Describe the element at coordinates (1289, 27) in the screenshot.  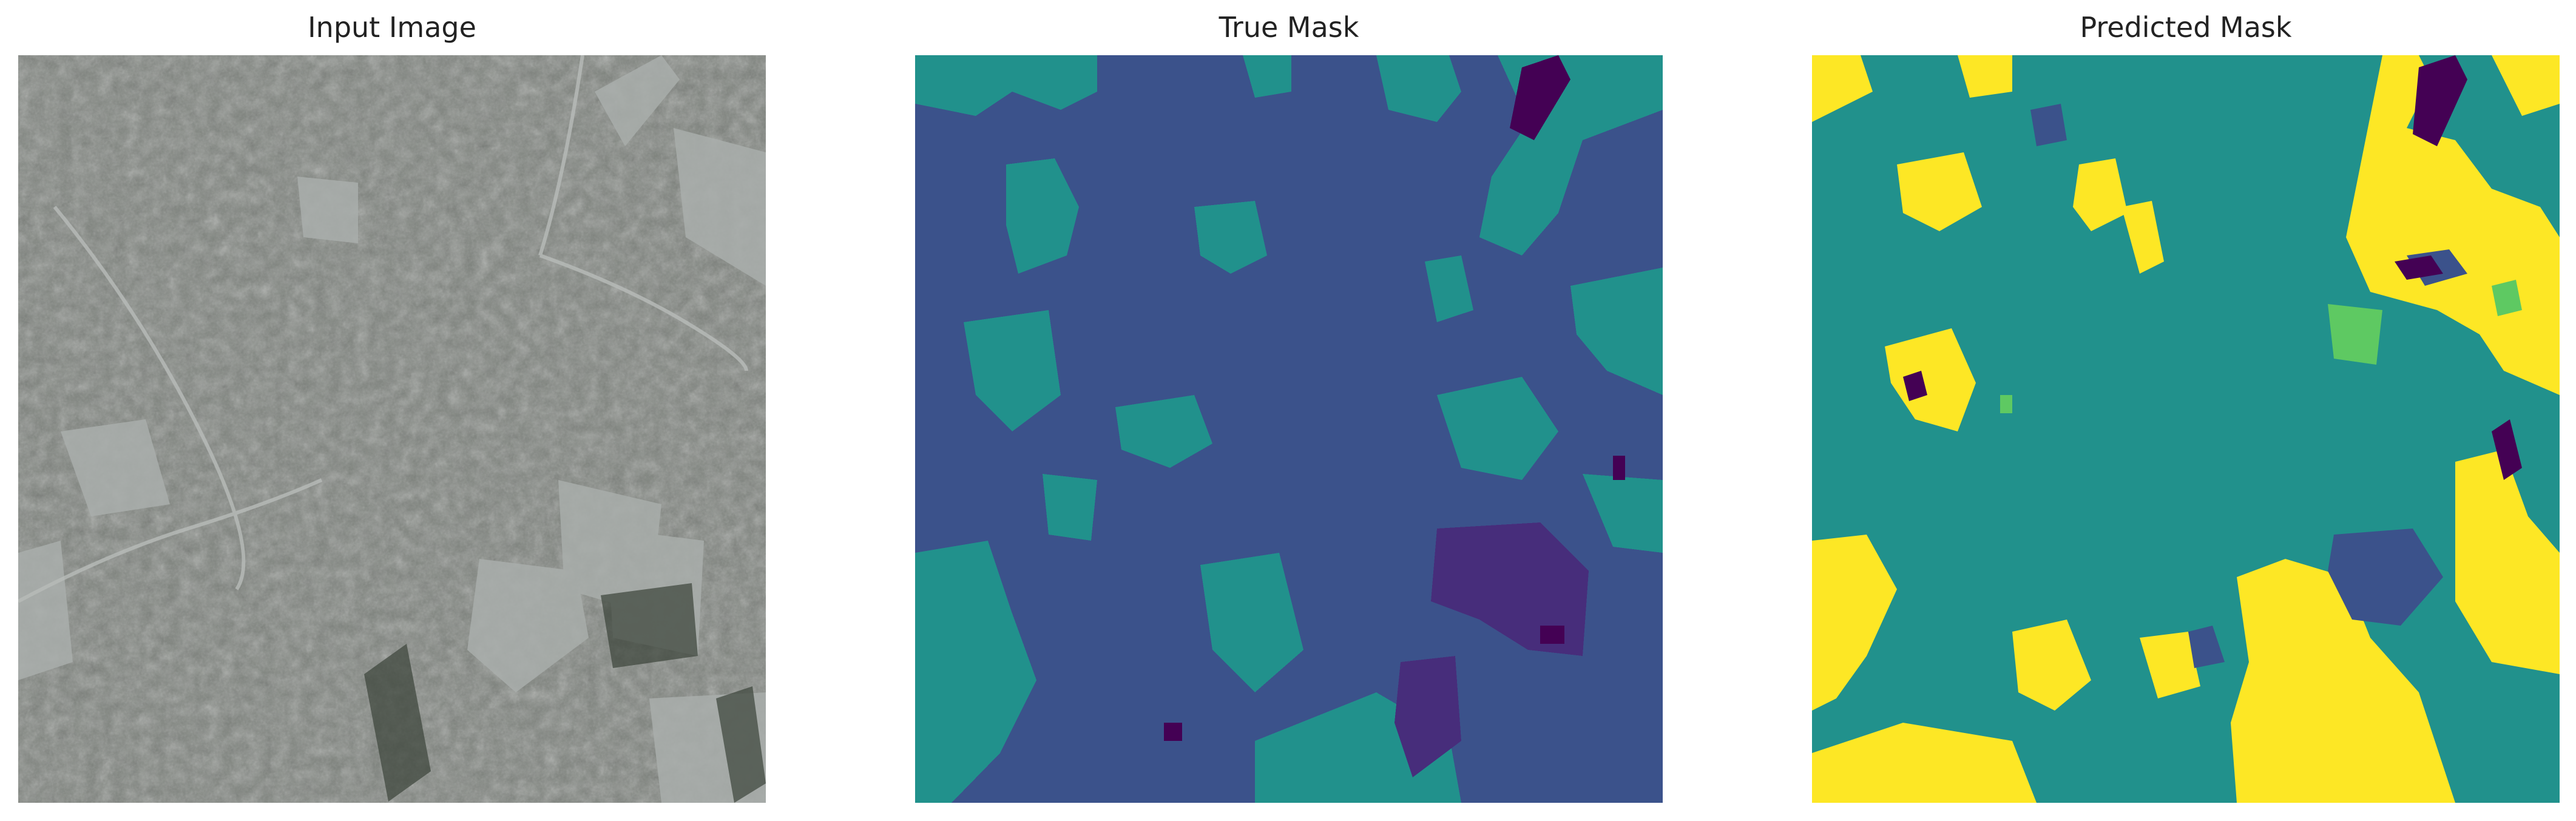
I see `true-mask-title: True Mask` at that location.